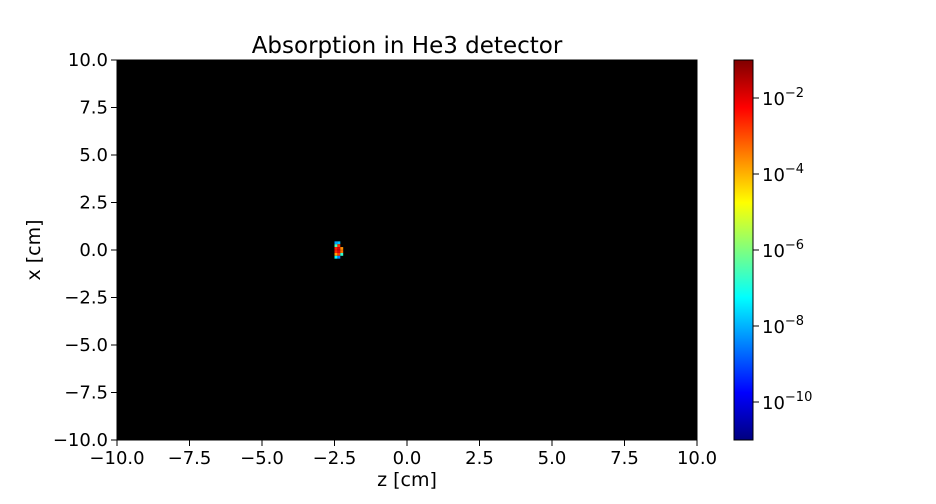  I want to click on x-tick-label-1: −7.5, so click(190, 458).